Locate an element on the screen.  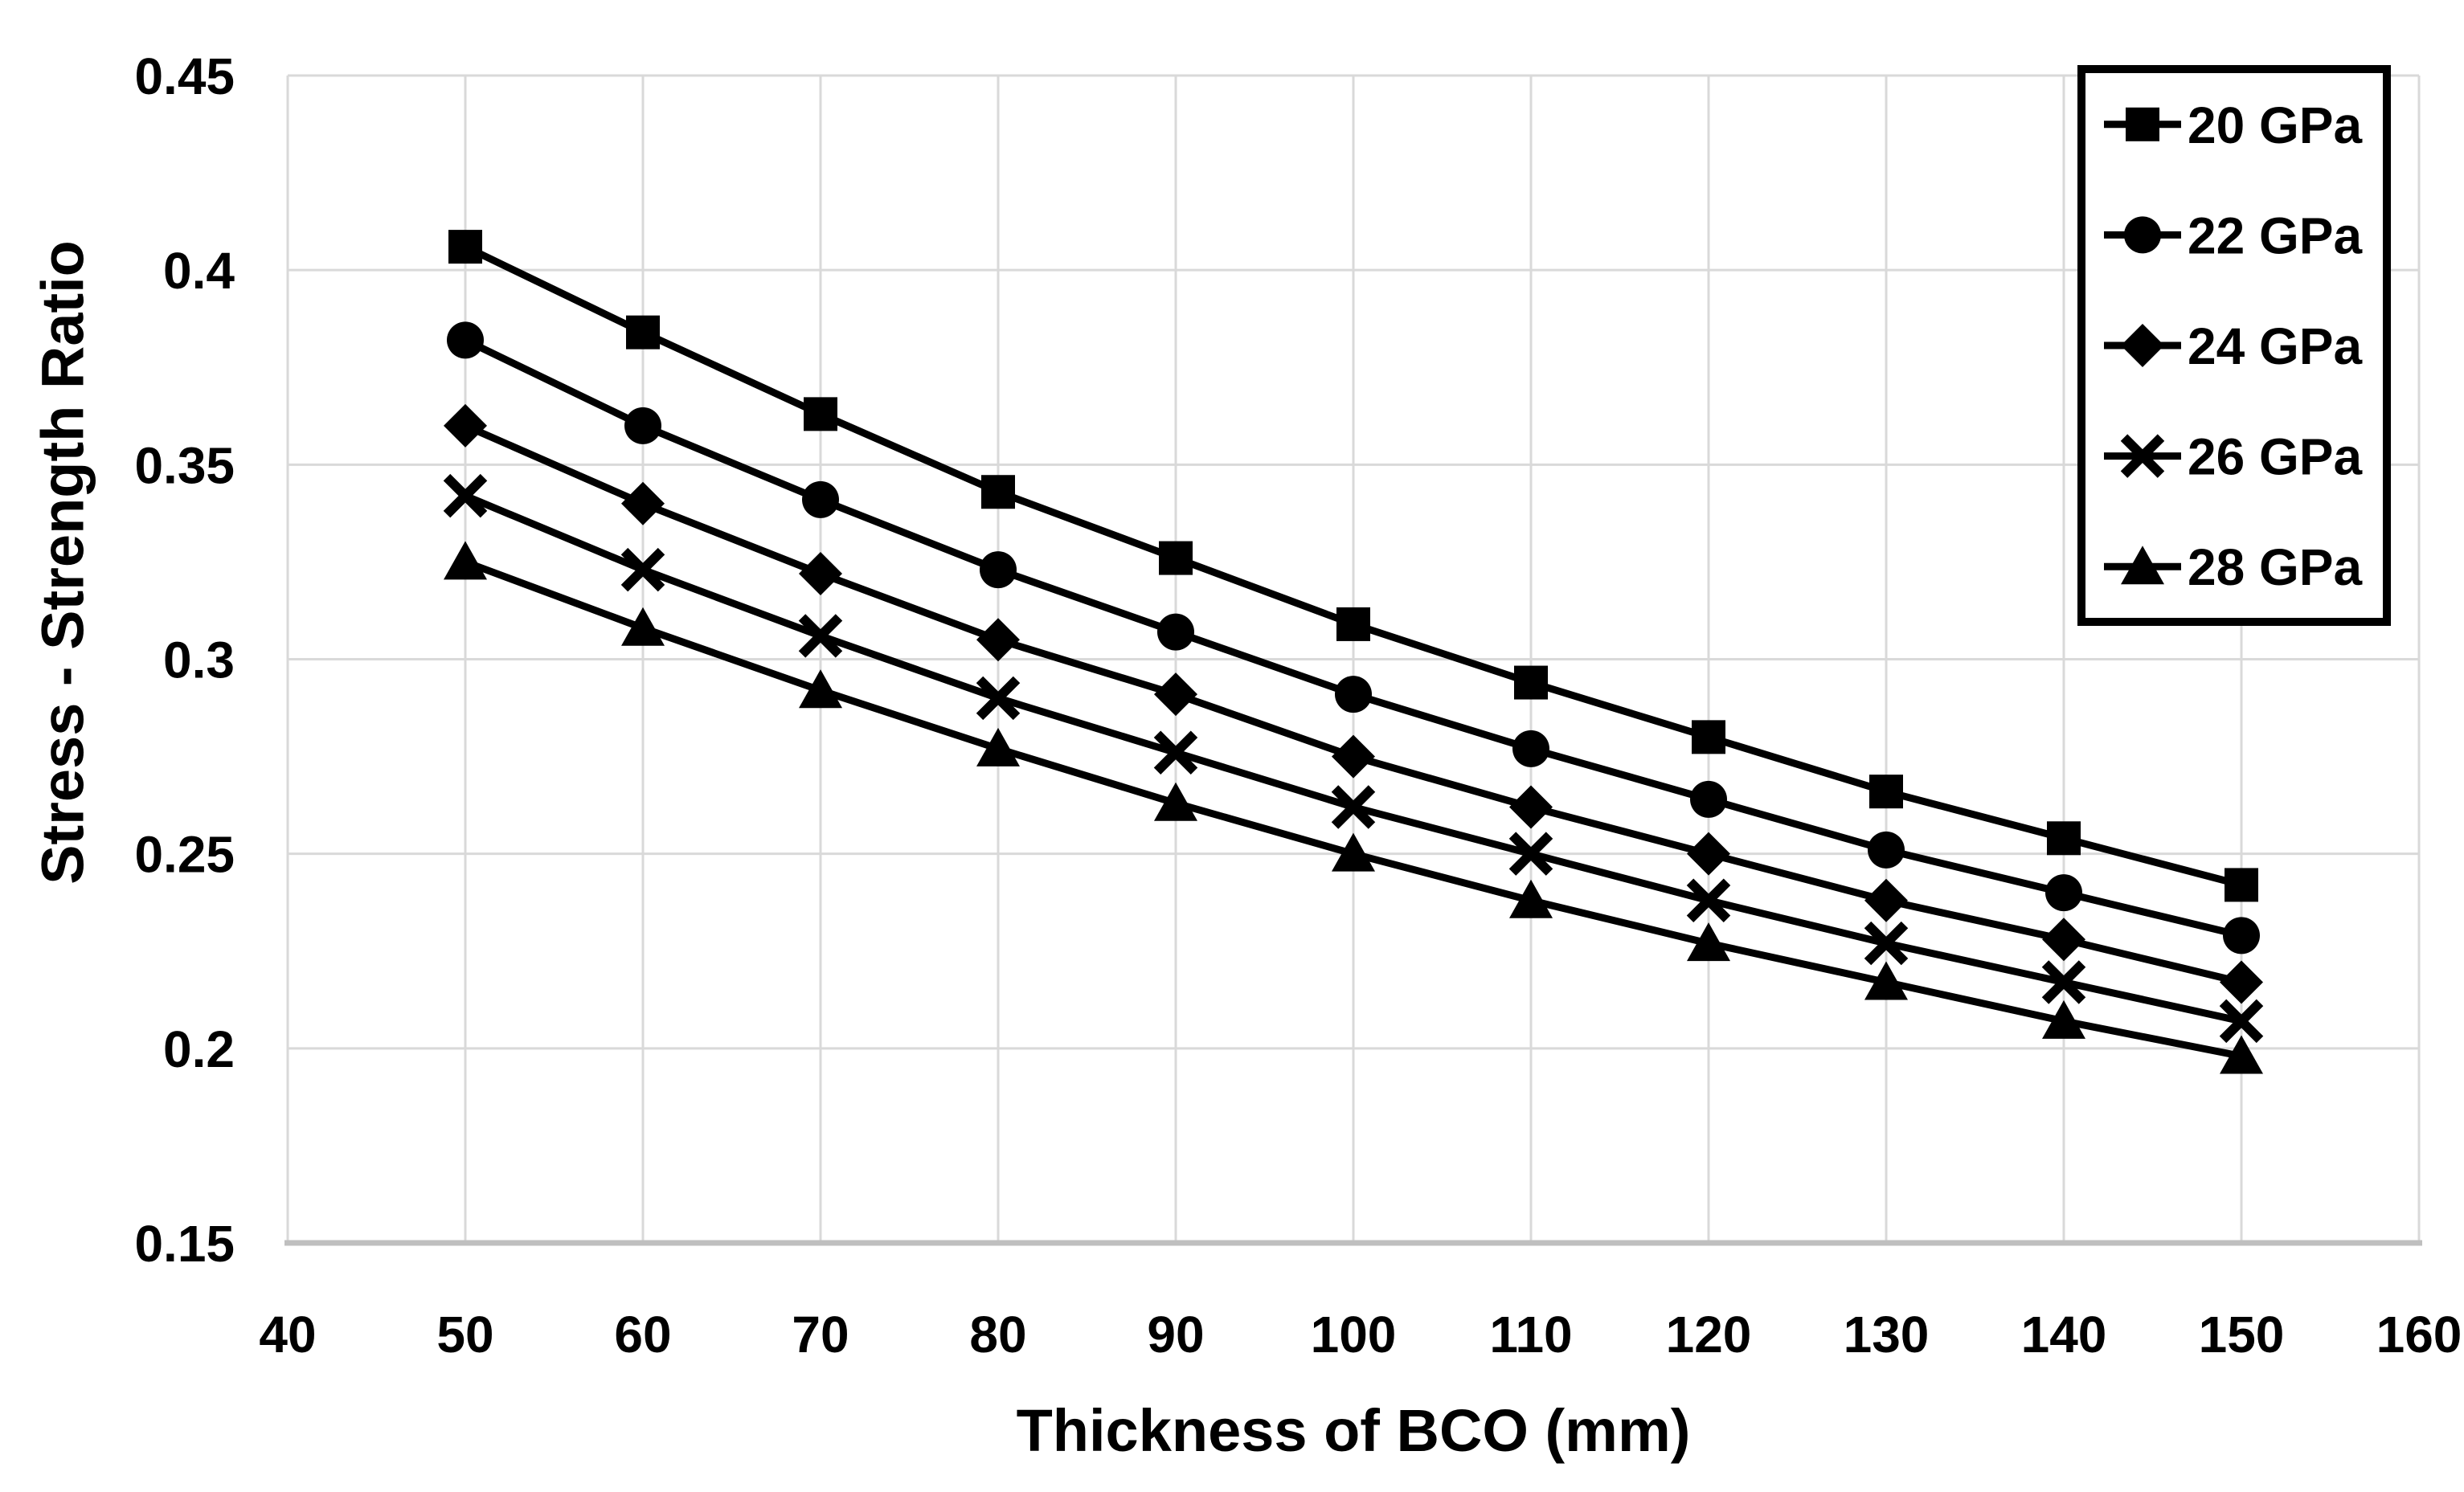
x-tick-label: 80 is located at coordinates (997, 1334).